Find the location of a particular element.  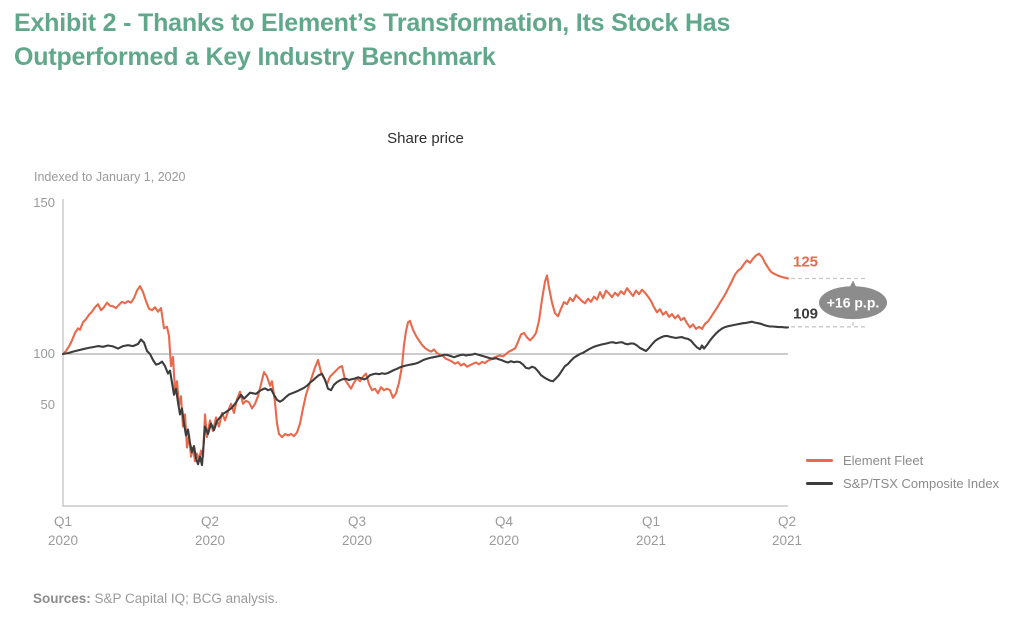

sources: Sources: S&P Capital IQ; BCG analysis. is located at coordinates (155, 598).